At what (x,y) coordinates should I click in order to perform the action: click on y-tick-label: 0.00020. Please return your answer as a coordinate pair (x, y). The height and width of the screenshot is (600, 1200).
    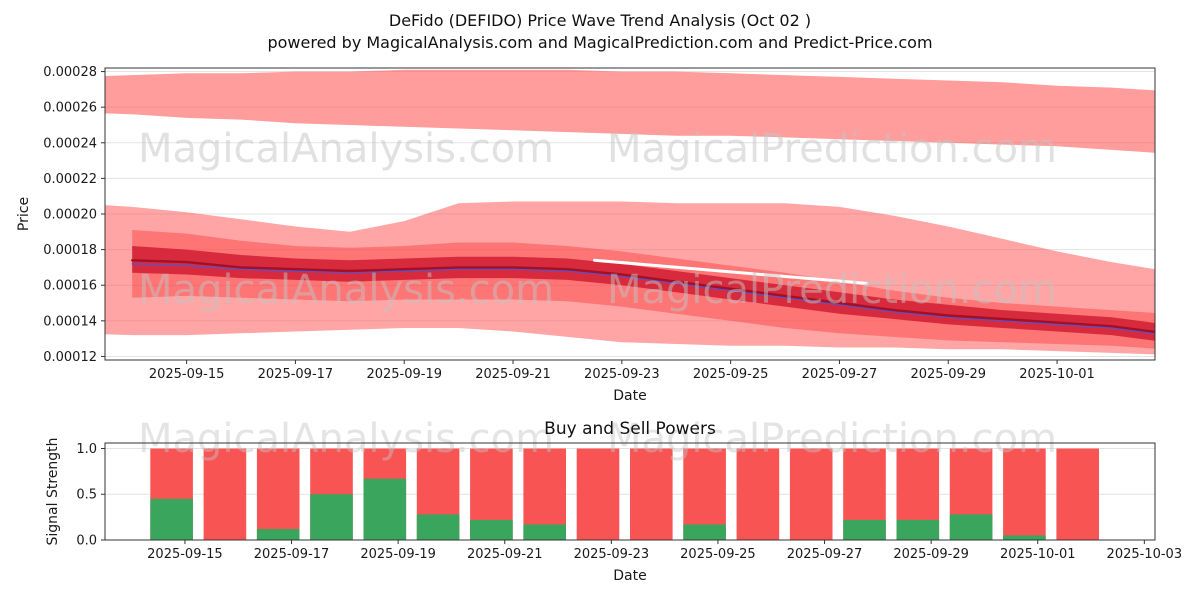
    Looking at the image, I should click on (70, 215).